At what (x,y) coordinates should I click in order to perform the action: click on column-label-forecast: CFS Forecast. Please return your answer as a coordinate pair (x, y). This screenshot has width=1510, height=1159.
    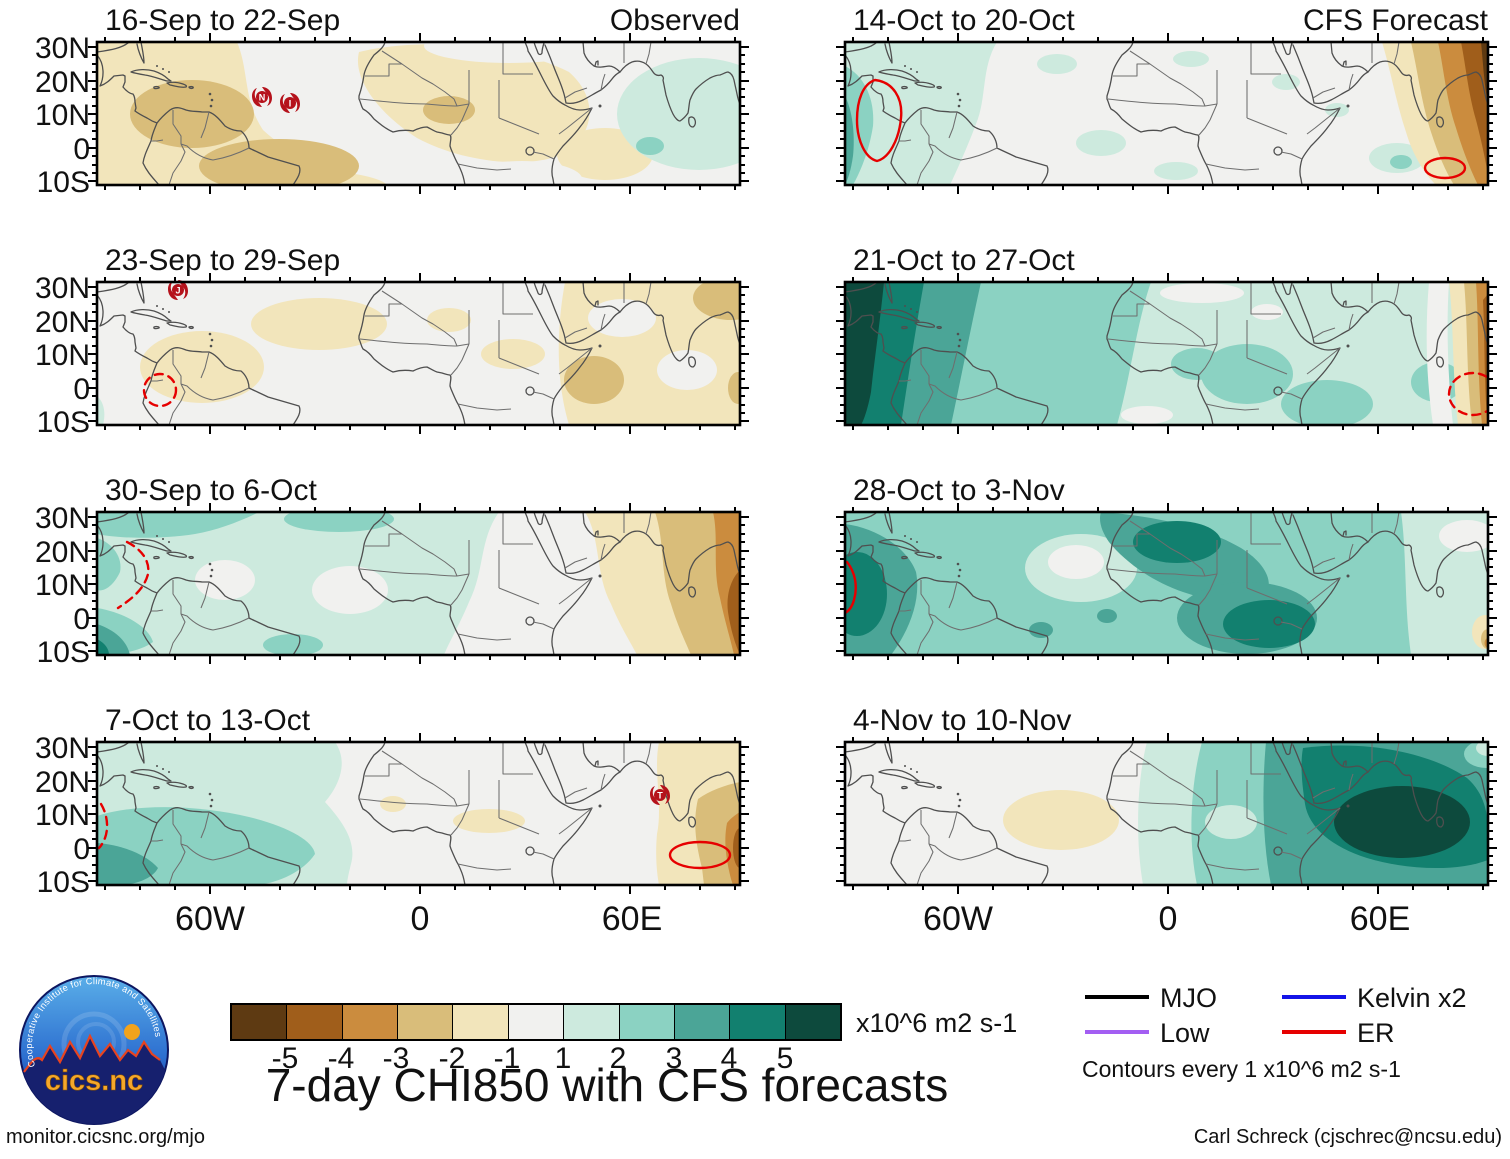
    Looking at the image, I should click on (1395, 20).